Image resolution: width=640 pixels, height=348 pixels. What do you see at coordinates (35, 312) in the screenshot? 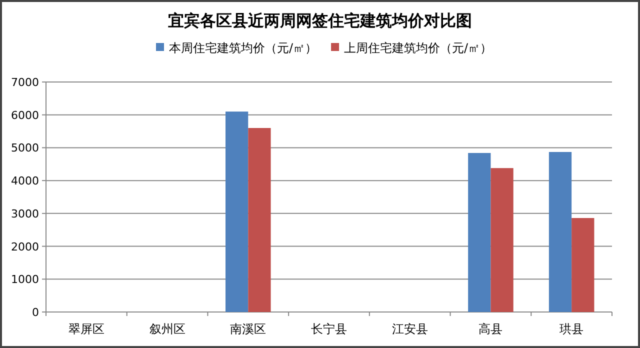
I see `y-tick-label: 0` at bounding box center [35, 312].